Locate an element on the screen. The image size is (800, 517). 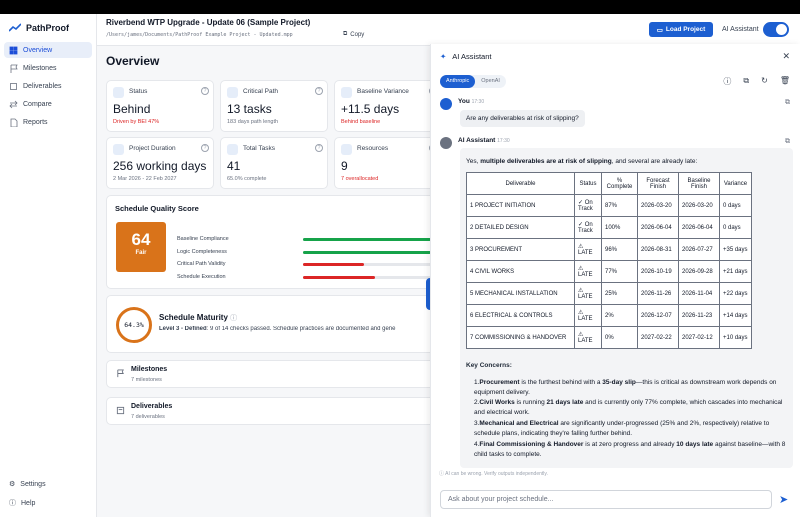
gear-icon: ⚙ is located at coordinates (12, 484).